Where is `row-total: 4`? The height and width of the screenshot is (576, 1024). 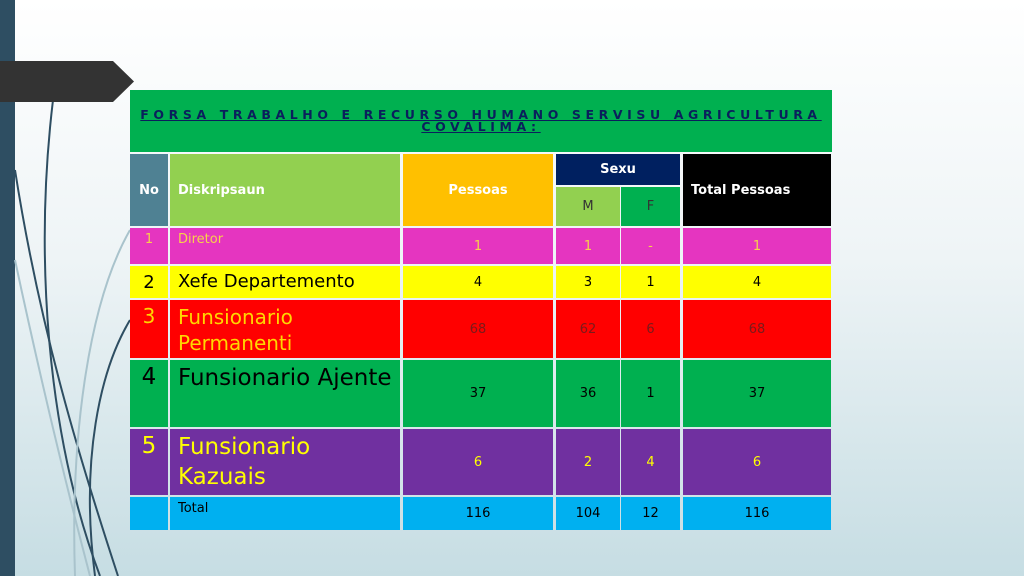 row-total: 4 is located at coordinates (757, 282).